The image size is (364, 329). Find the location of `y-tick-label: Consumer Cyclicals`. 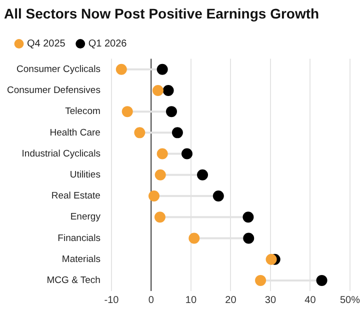

y-tick-label: Consumer Cyclicals is located at coordinates (58, 69).